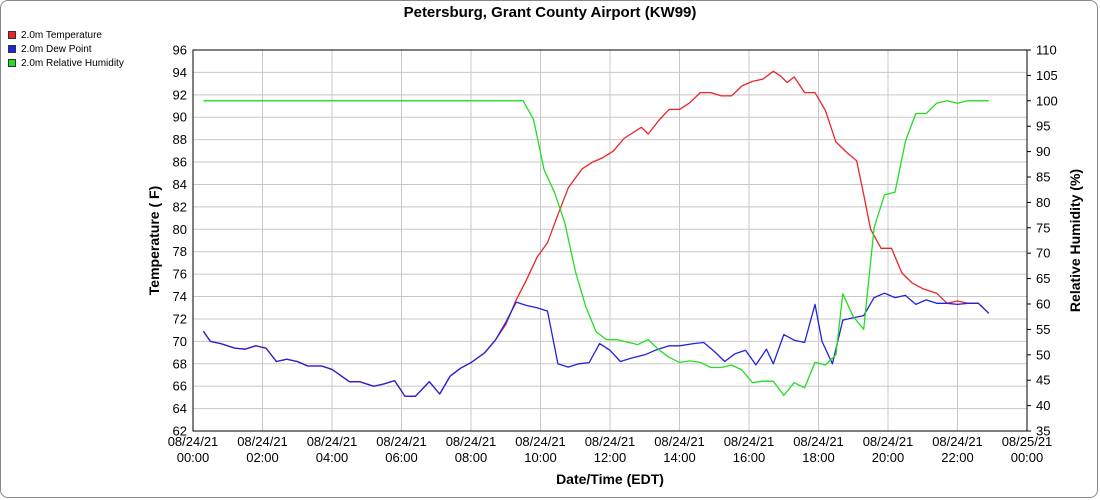 Image resolution: width=1100 pixels, height=500 pixels. What do you see at coordinates (1043, 278) in the screenshot?
I see `y2-tick-label: 65` at bounding box center [1043, 278].